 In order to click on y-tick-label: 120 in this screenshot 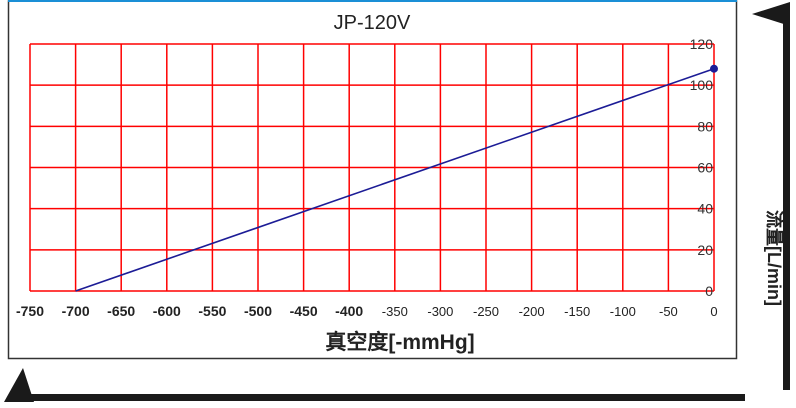, I will do `click(702, 44)`.